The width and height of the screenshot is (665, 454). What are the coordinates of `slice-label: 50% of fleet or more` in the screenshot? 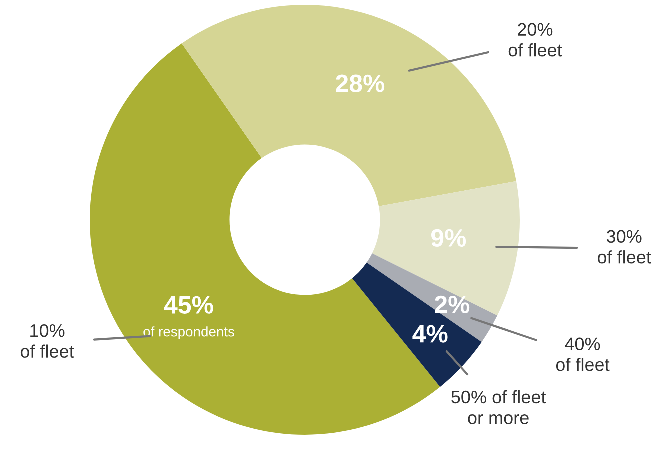 It's located at (499, 407).